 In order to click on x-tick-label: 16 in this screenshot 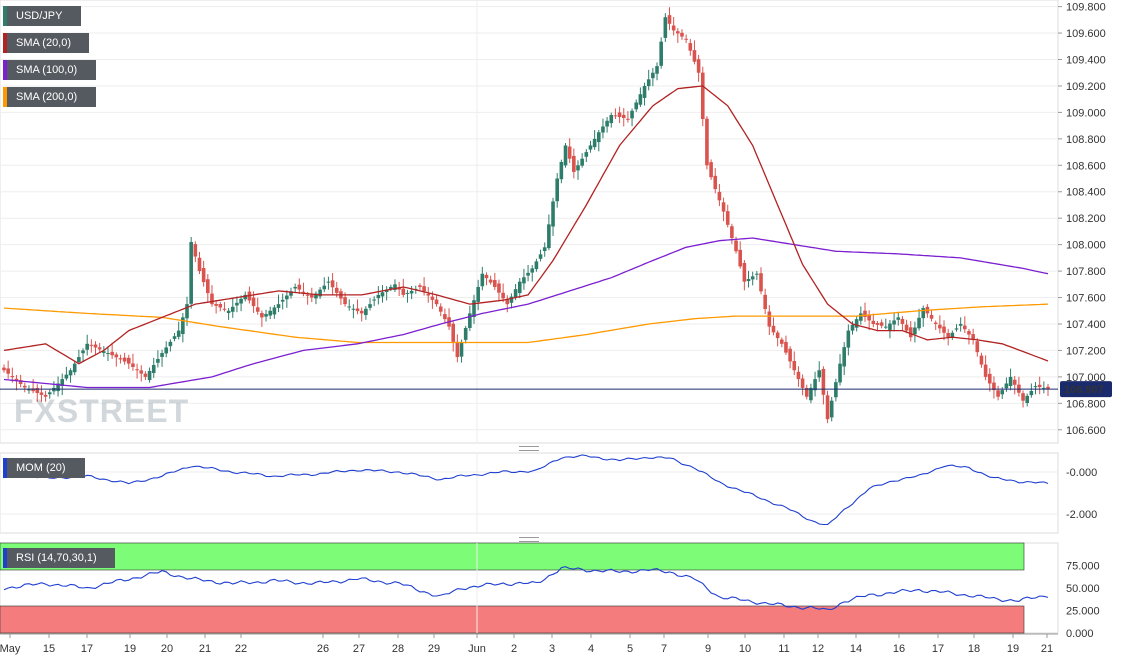, I will do `click(899, 649)`.